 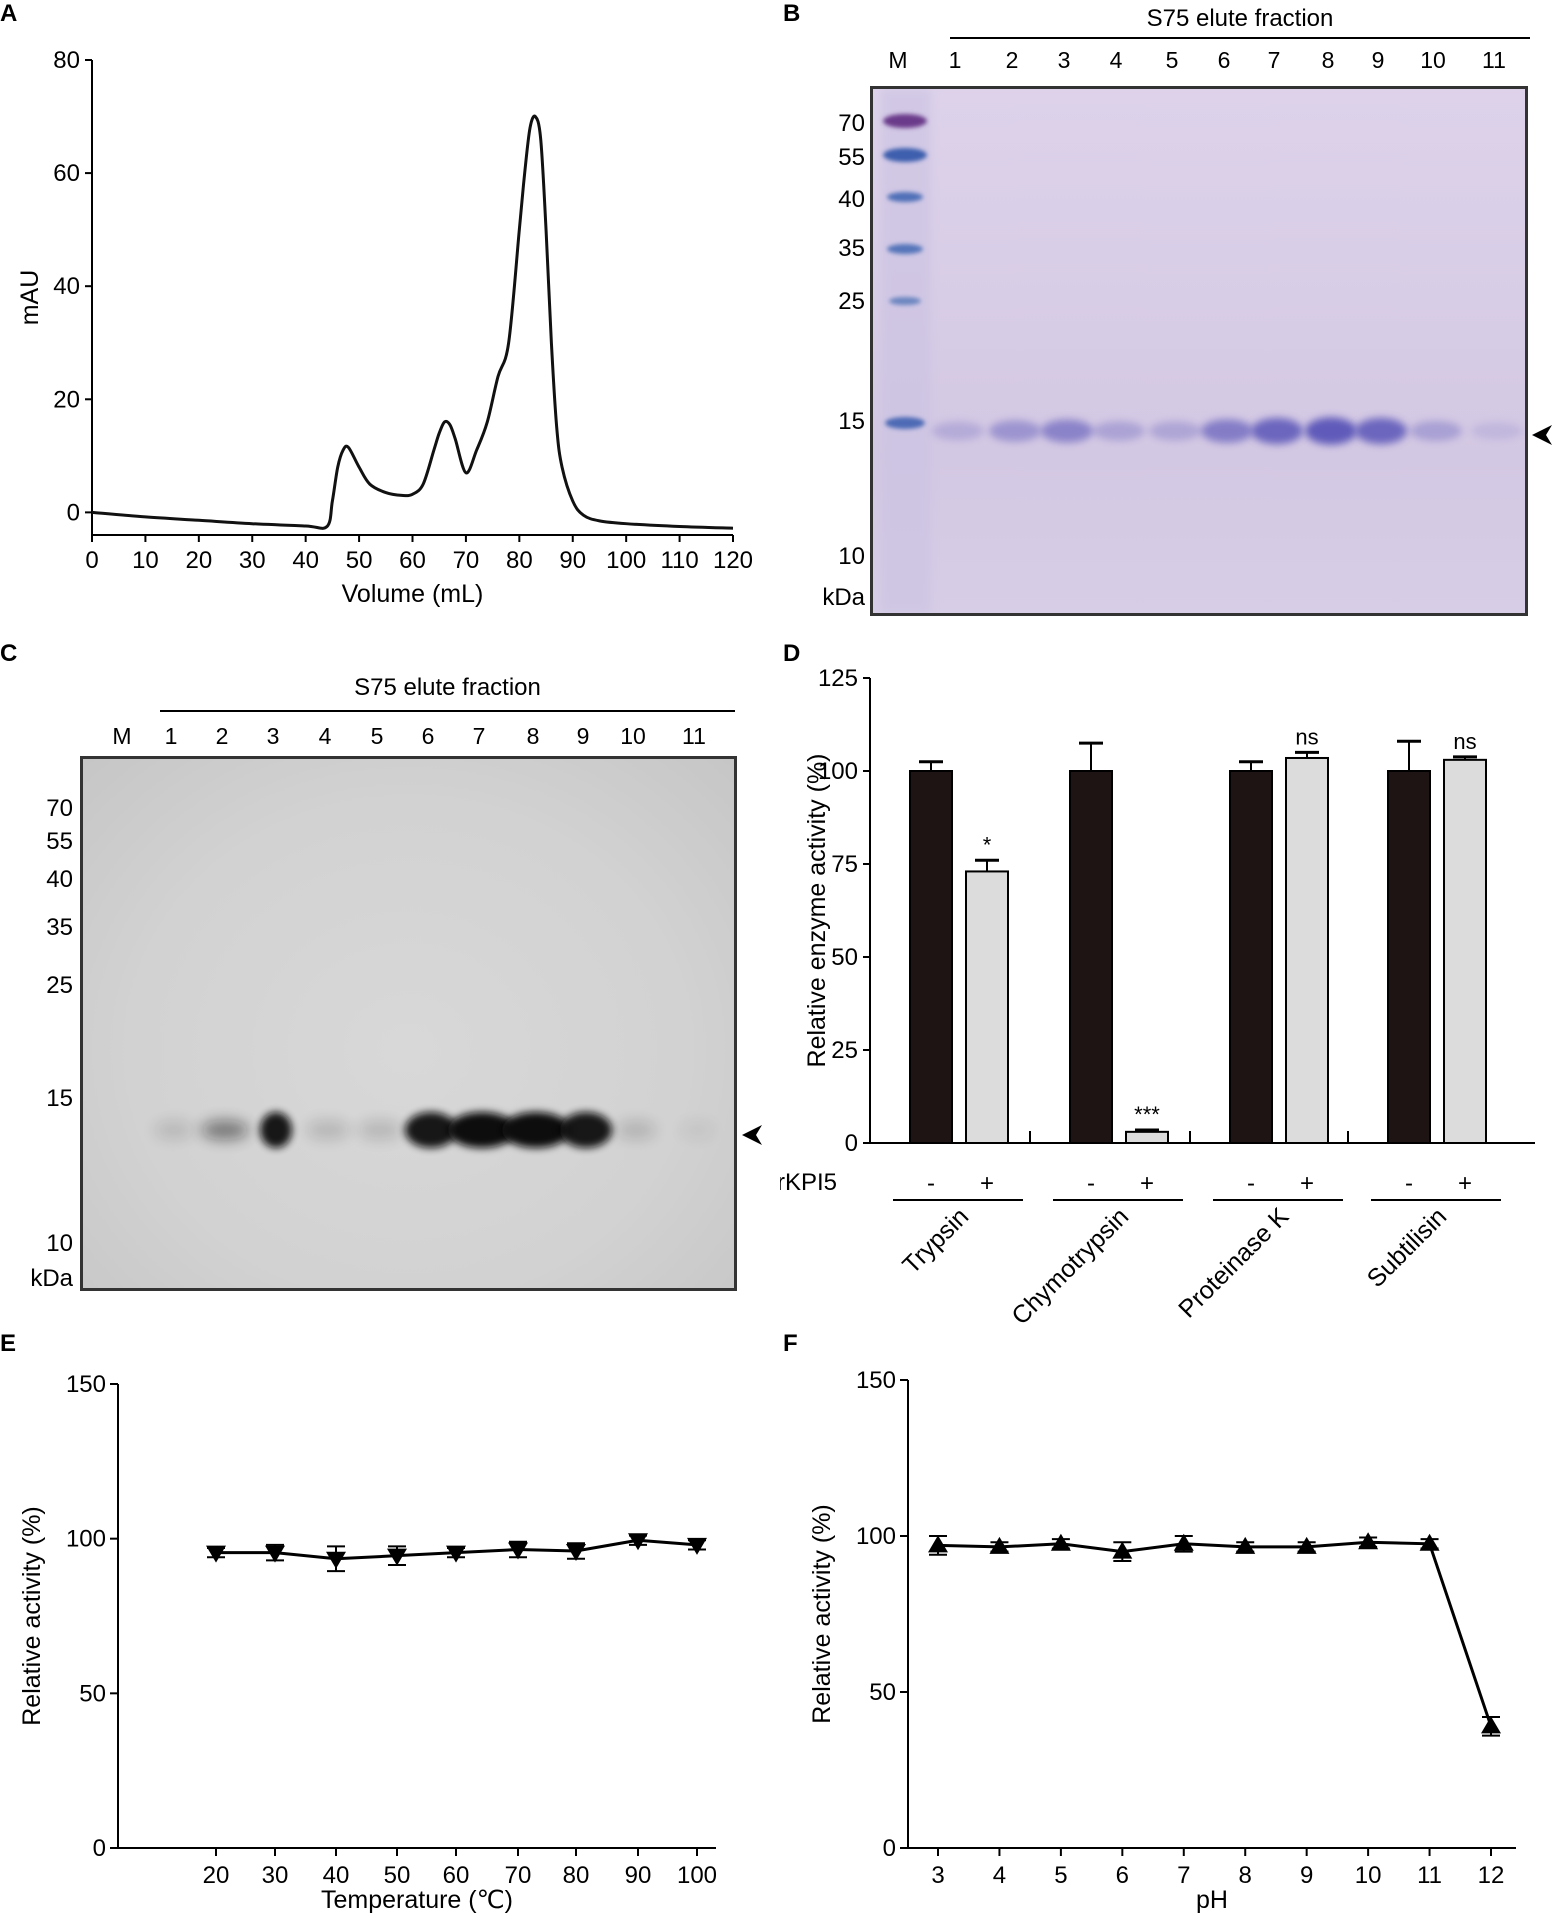 I want to click on panel-label-f: F, so click(x=790, y=1343).